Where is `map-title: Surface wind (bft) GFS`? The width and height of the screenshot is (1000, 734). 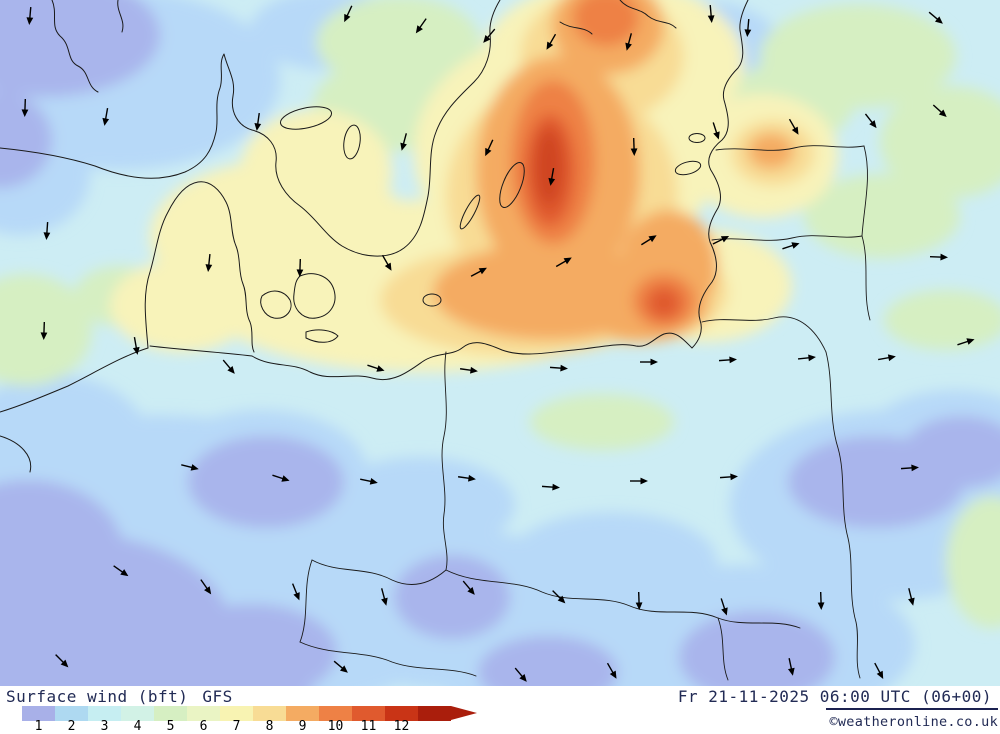
map-title: Surface wind (bft) GFS is located at coordinates (119, 696).